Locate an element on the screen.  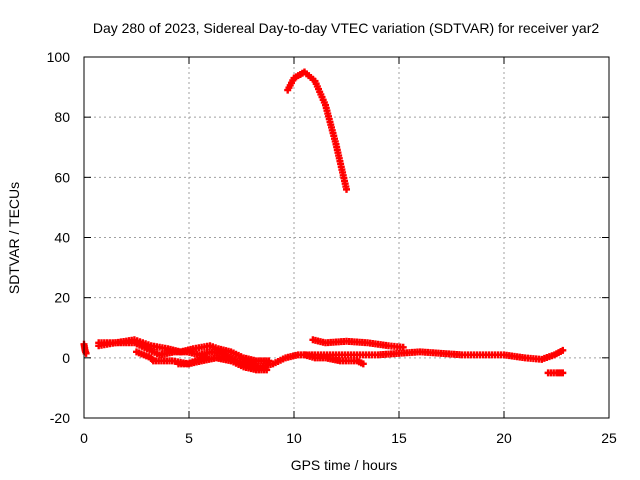
series-track-i-start-marks is located at coordinates (85, 348).